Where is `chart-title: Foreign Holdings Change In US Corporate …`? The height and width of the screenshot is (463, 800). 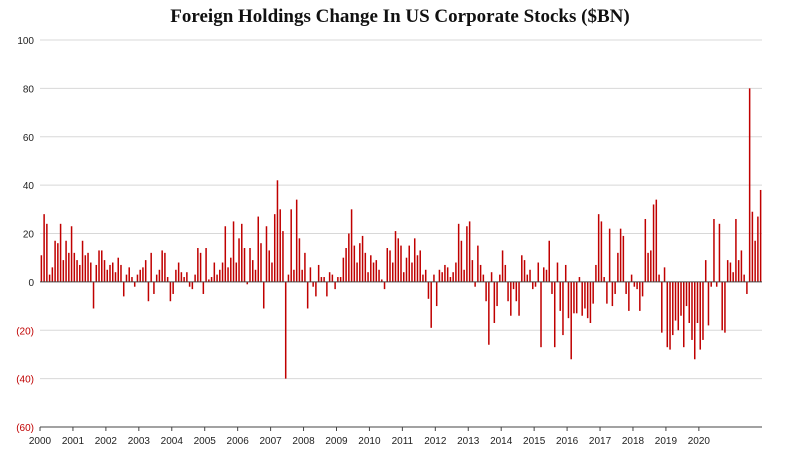 chart-title: Foreign Holdings Change In US Corporate … is located at coordinates (400, 16).